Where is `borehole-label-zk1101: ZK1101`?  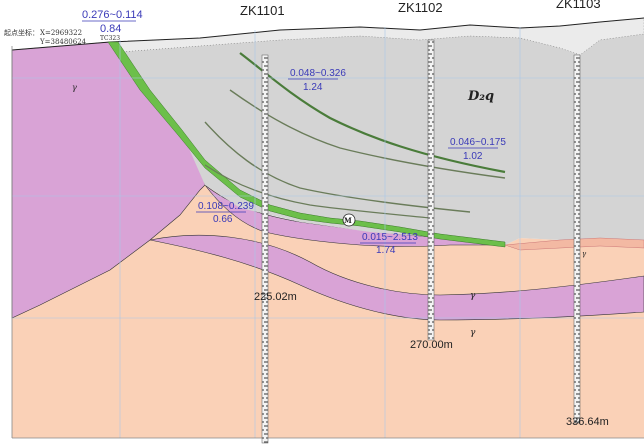
borehole-label-zk1101: ZK1101 is located at coordinates (262, 10).